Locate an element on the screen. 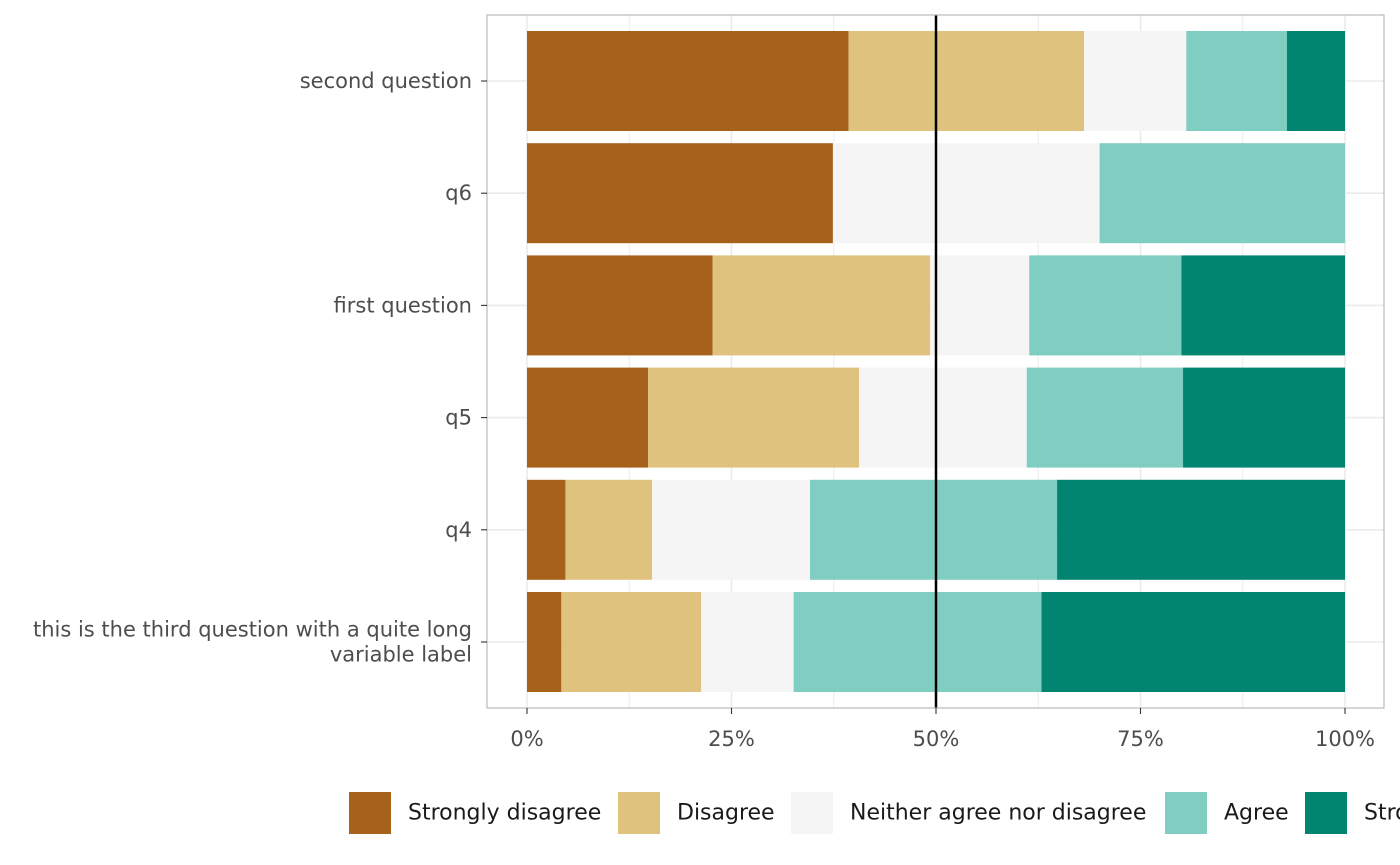 The width and height of the screenshot is (1400, 865). bar-strongly-agree-q4 is located at coordinates (1201, 529).